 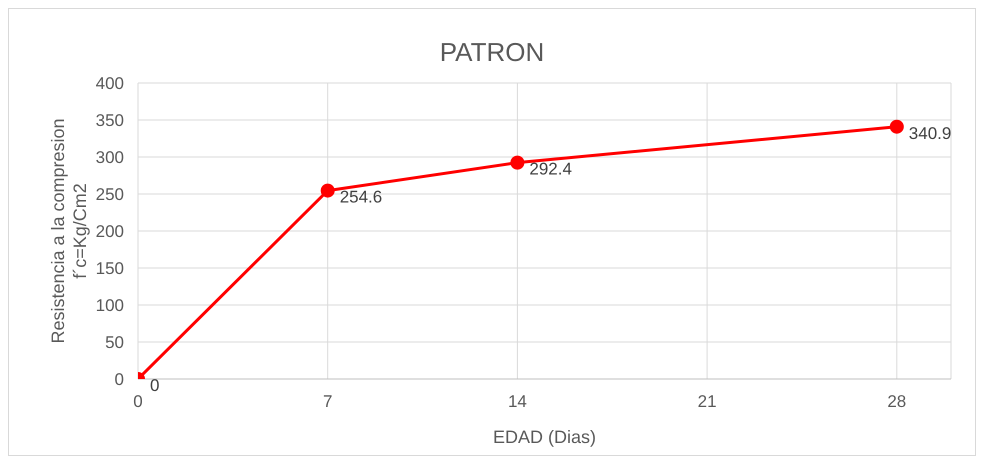 I want to click on y-tick-label: 250, so click(x=110, y=194).